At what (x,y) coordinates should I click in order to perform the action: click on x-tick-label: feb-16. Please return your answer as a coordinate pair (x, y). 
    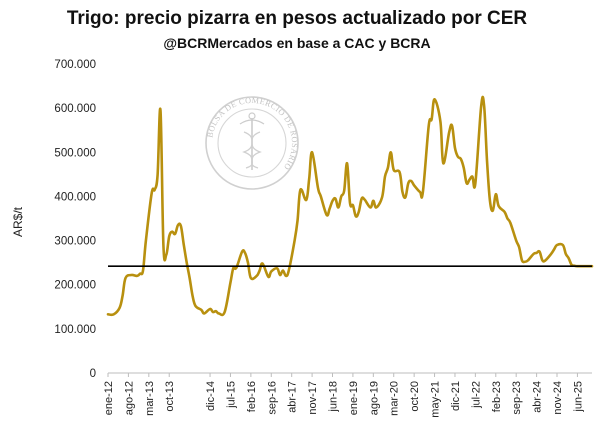
    Looking at the image, I should click on (252, 396).